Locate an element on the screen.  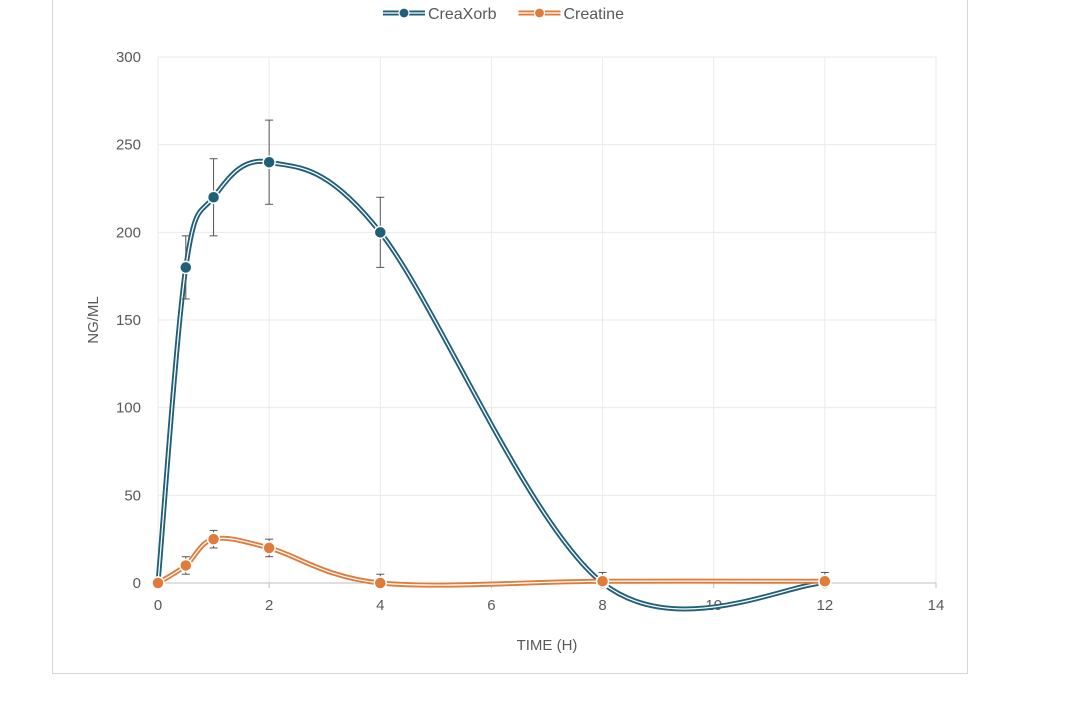
y-tick-label: 300 is located at coordinates (128, 57).